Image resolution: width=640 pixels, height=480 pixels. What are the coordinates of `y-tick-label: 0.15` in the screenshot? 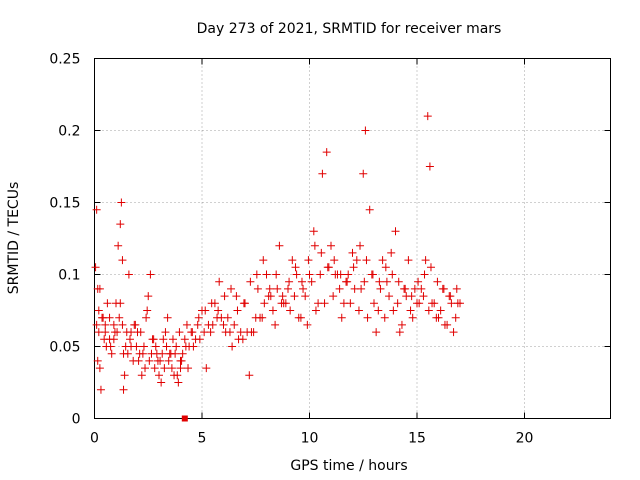 It's located at (64, 204).